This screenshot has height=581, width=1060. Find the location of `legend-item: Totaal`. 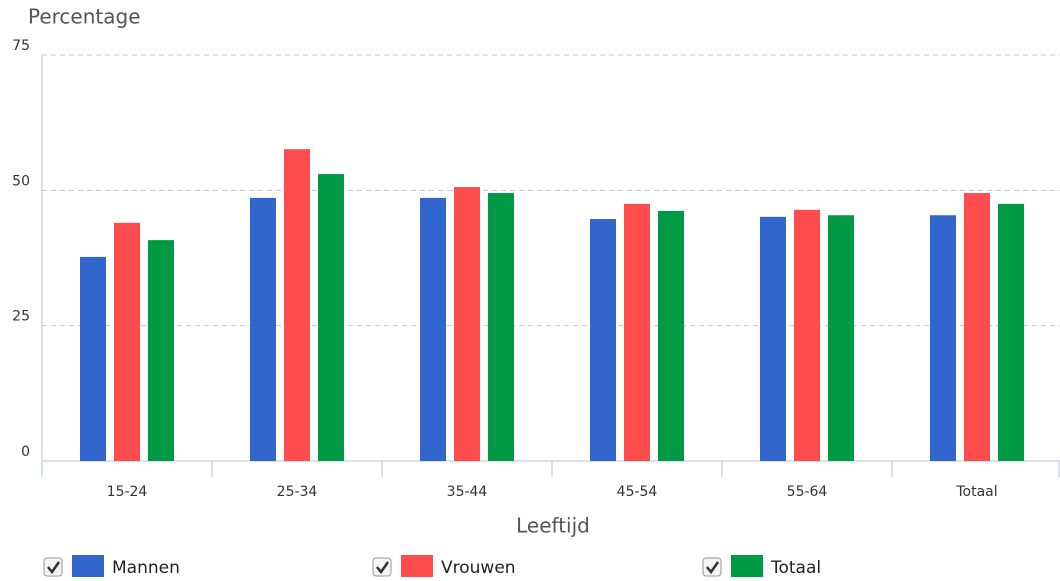

legend-item: Totaal is located at coordinates (761, 566).